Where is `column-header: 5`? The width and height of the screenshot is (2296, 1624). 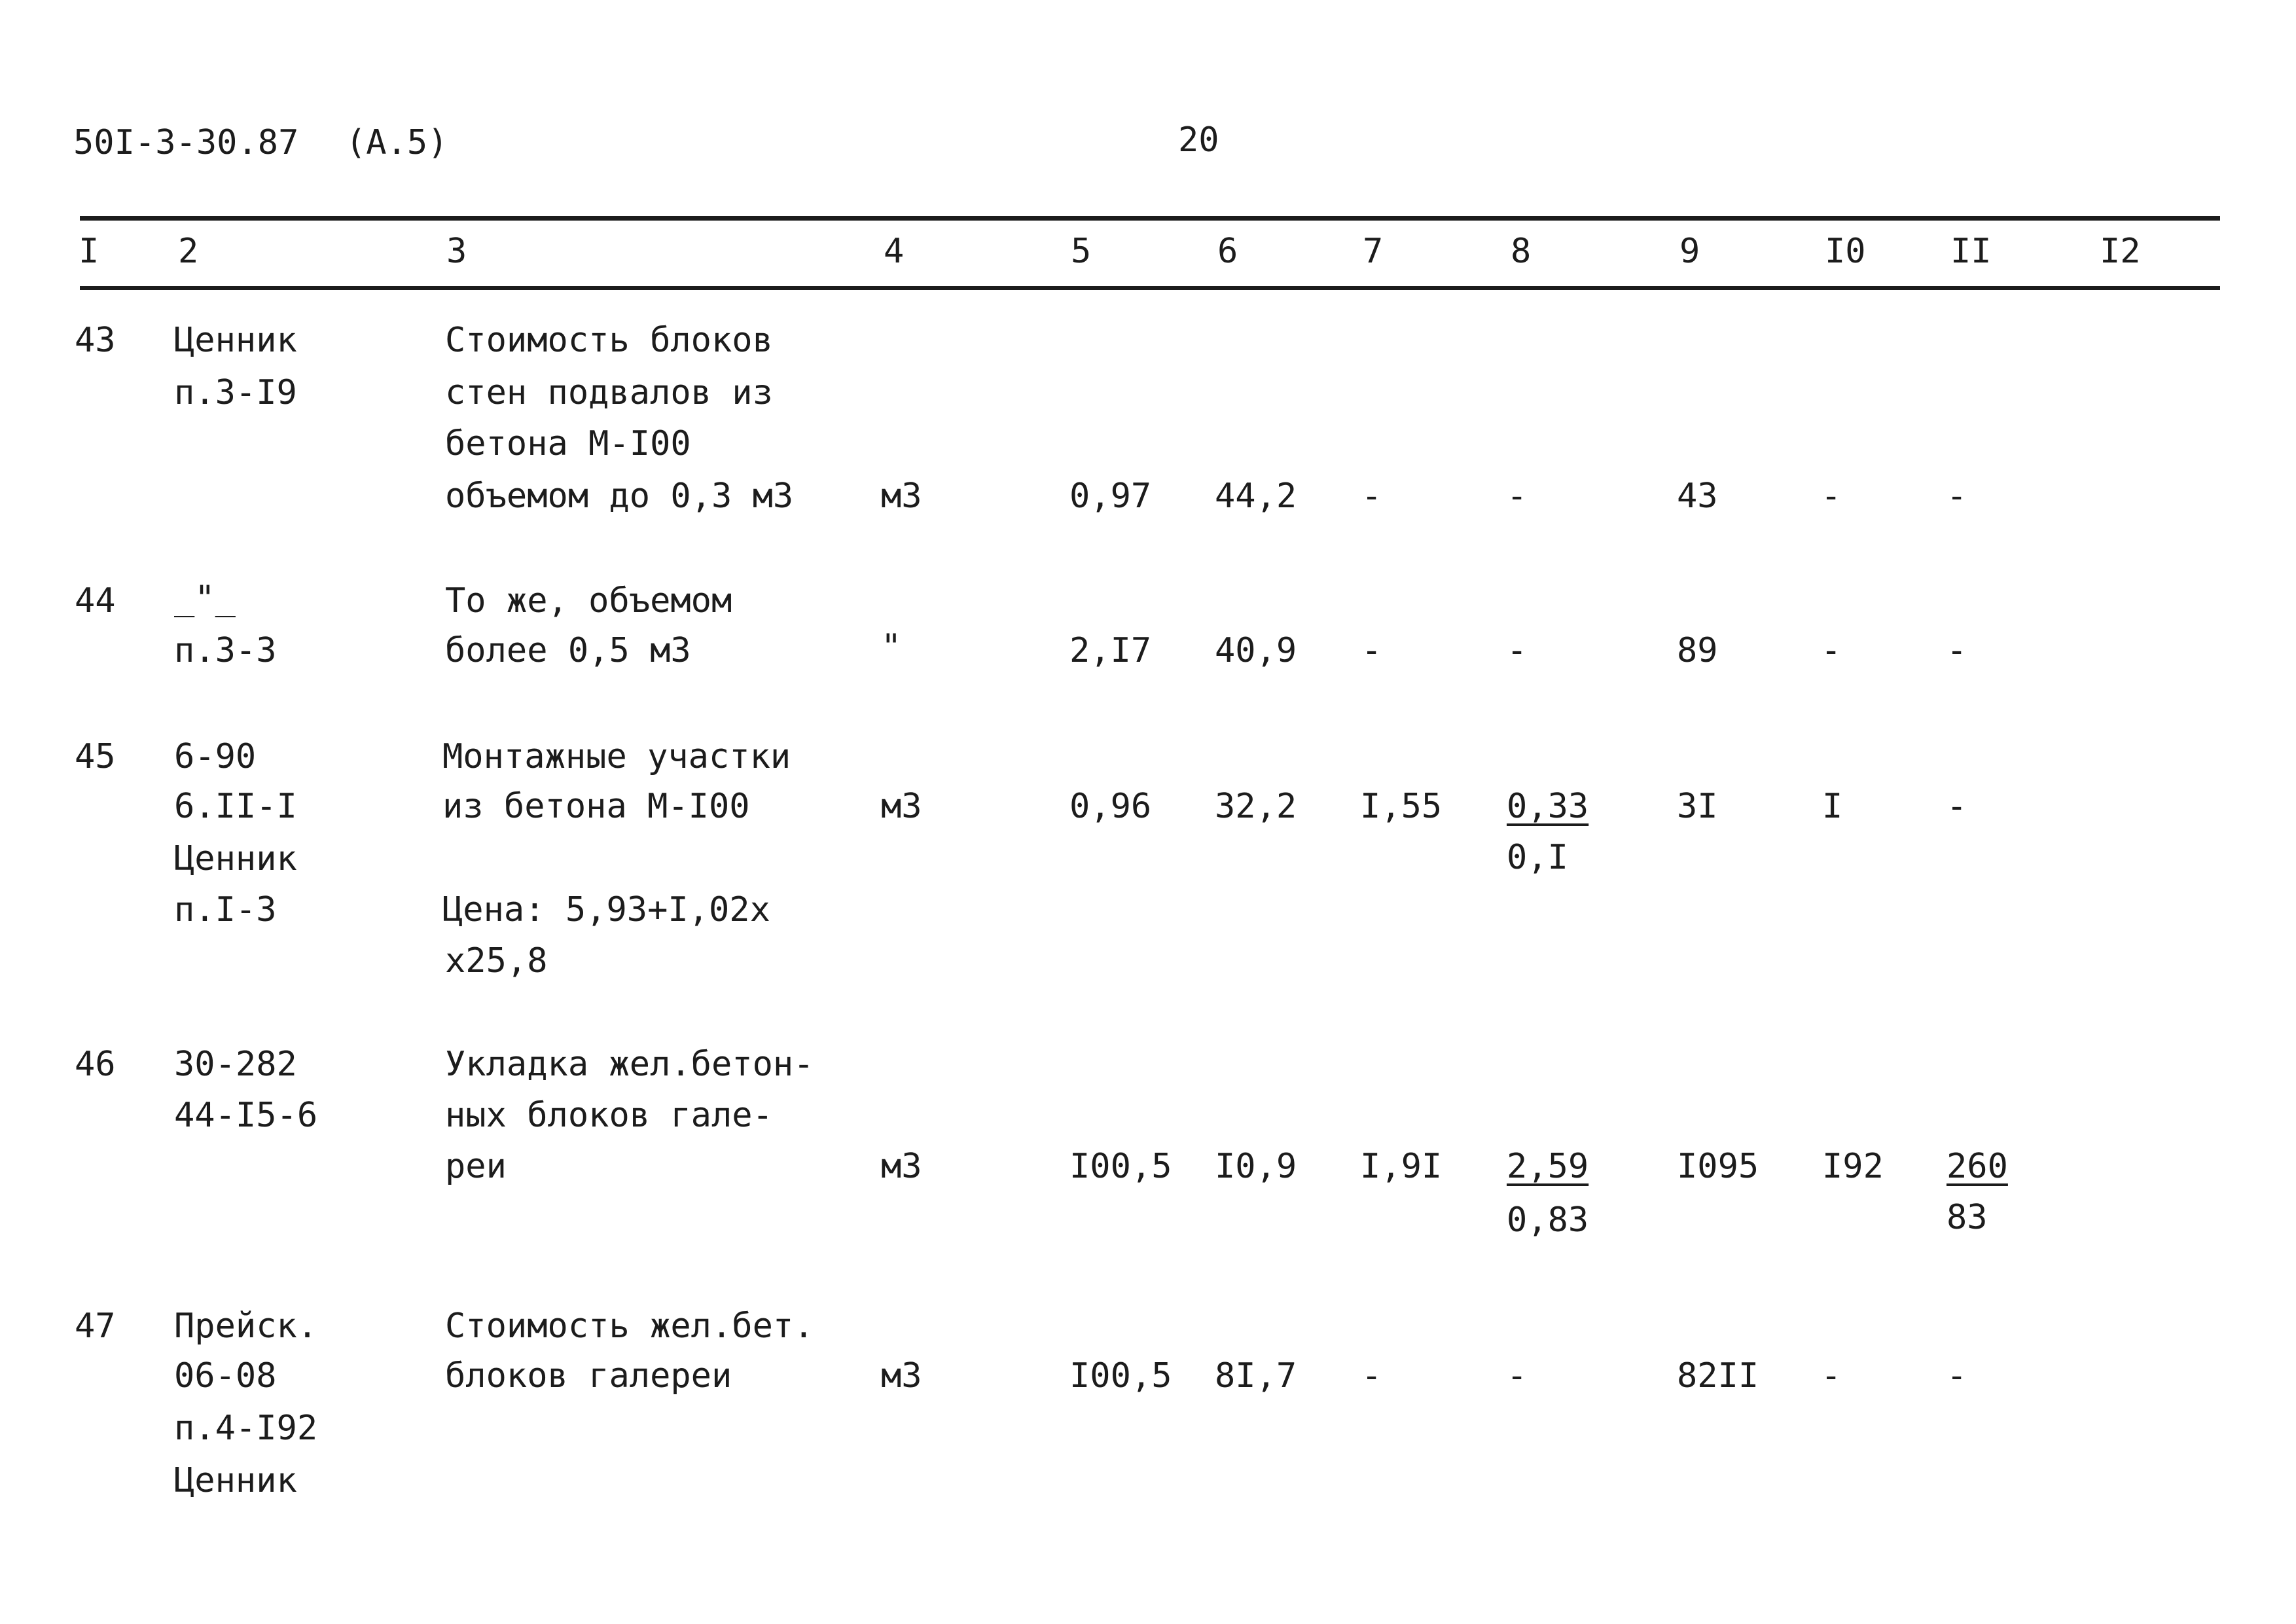 column-header: 5 is located at coordinates (1081, 251).